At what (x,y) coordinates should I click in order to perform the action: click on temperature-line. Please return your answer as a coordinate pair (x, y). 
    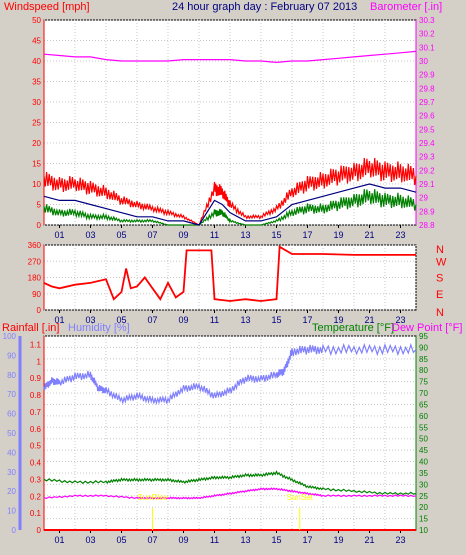
    Looking at the image, I should click on (230, 483).